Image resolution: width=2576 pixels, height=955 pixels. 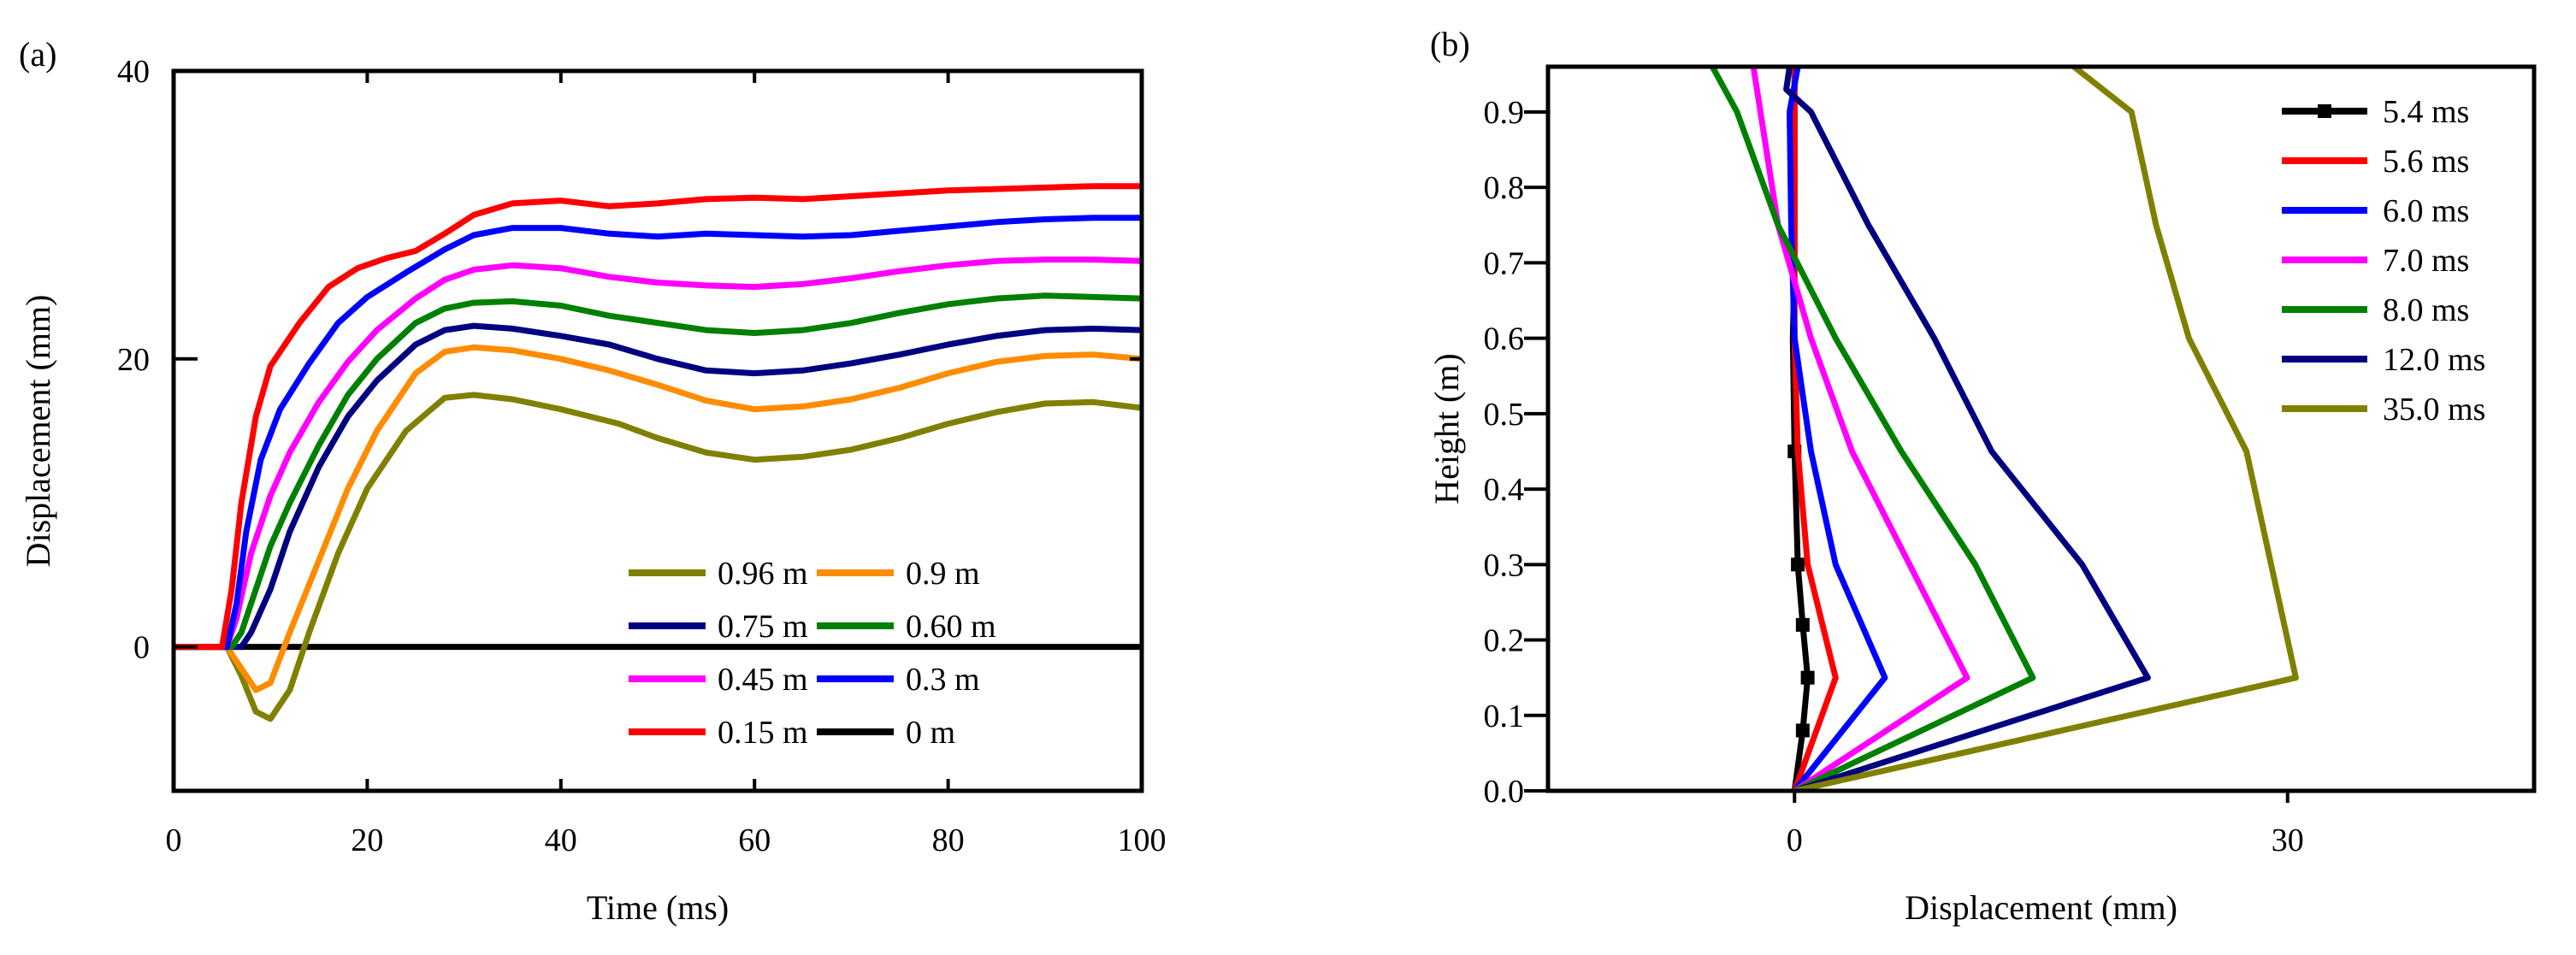 I want to click on legend-label: 12.0 ms, so click(x=2434, y=360).